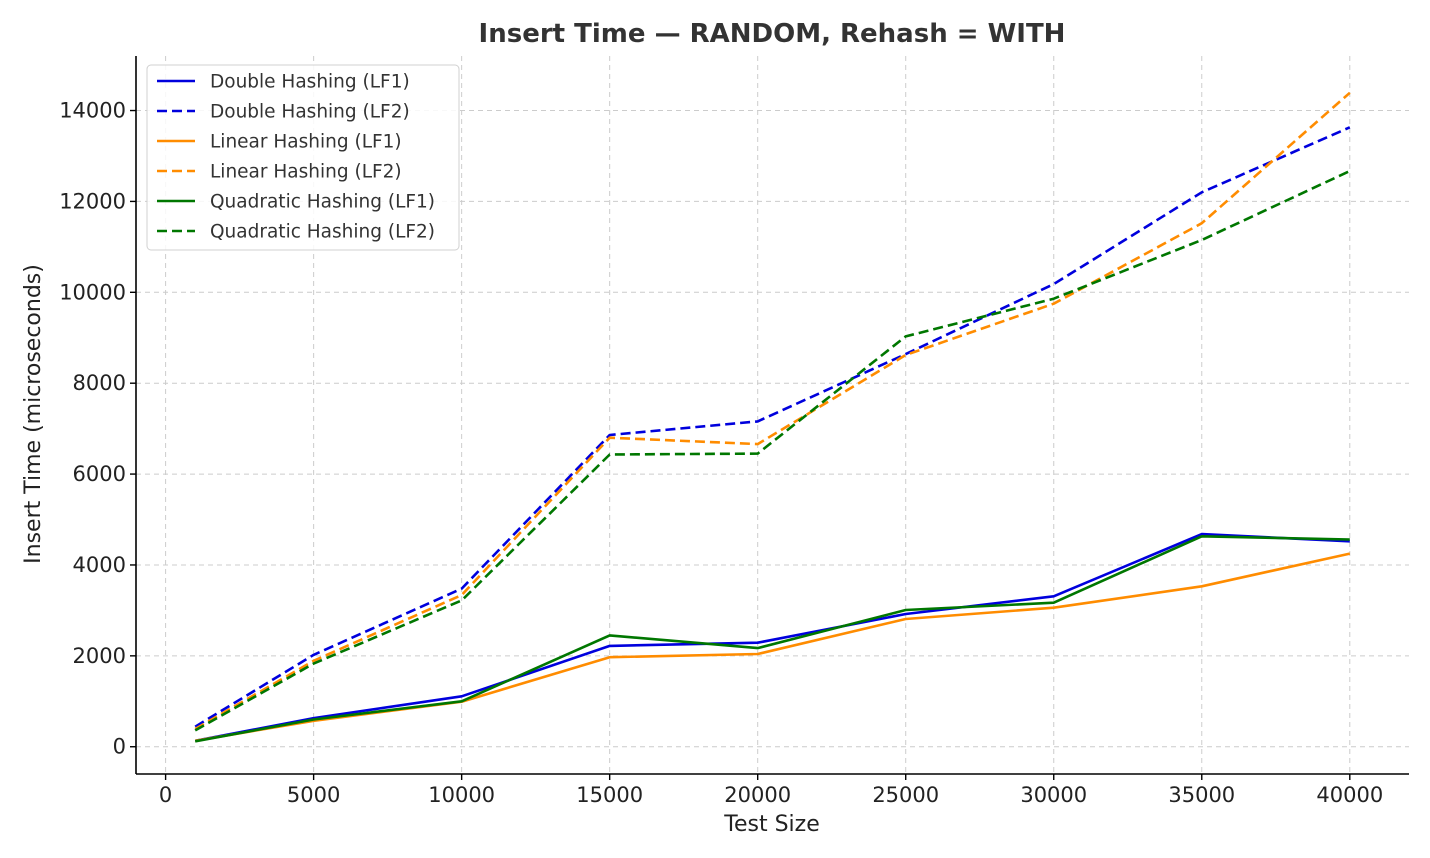  Describe the element at coordinates (99, 565) in the screenshot. I see `y-tick-label: 4000` at that location.